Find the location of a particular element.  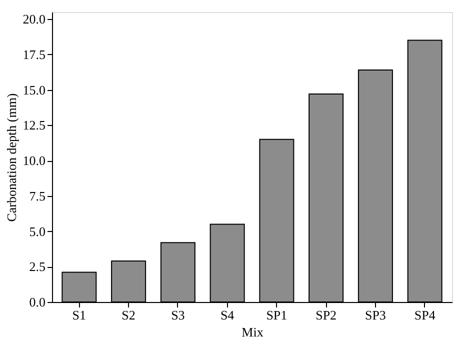

x-axis-title: Mix is located at coordinates (253, 332).